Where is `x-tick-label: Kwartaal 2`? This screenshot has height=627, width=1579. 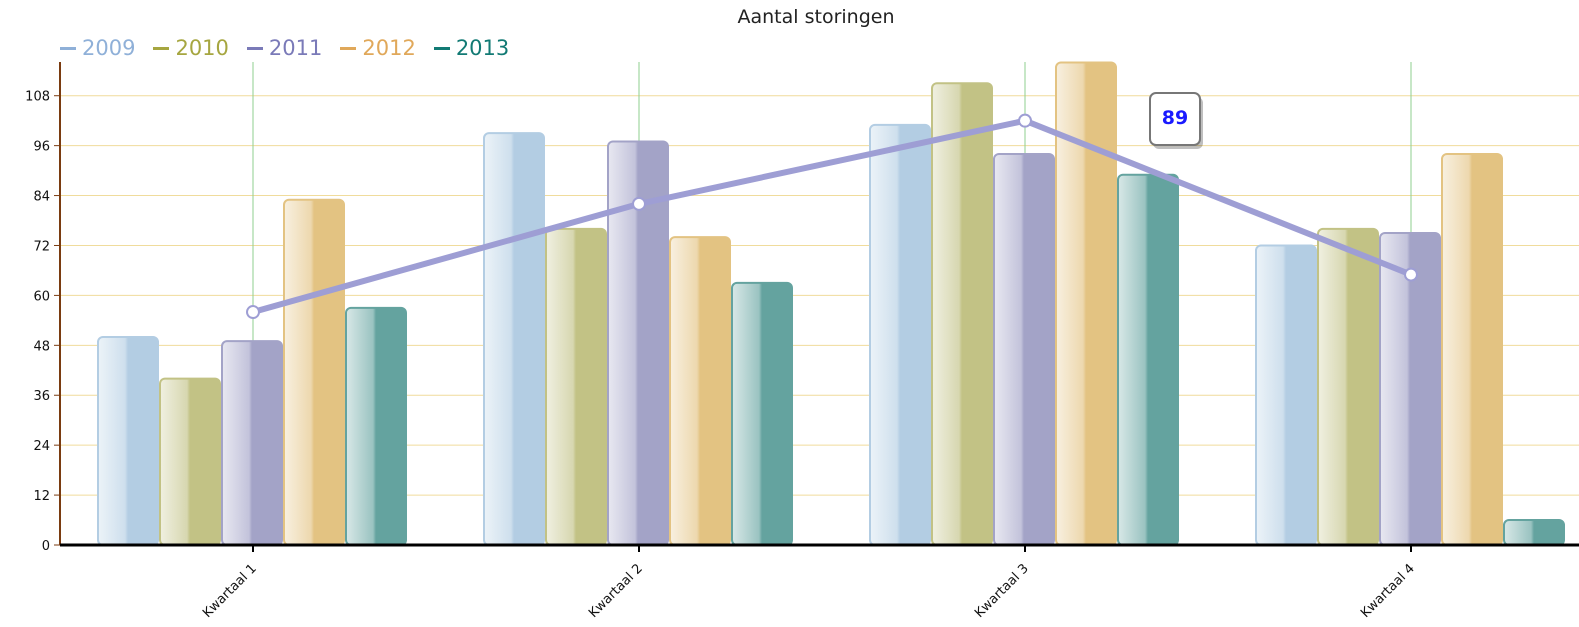 x-tick-label: Kwartaal 2 is located at coordinates (616, 591).